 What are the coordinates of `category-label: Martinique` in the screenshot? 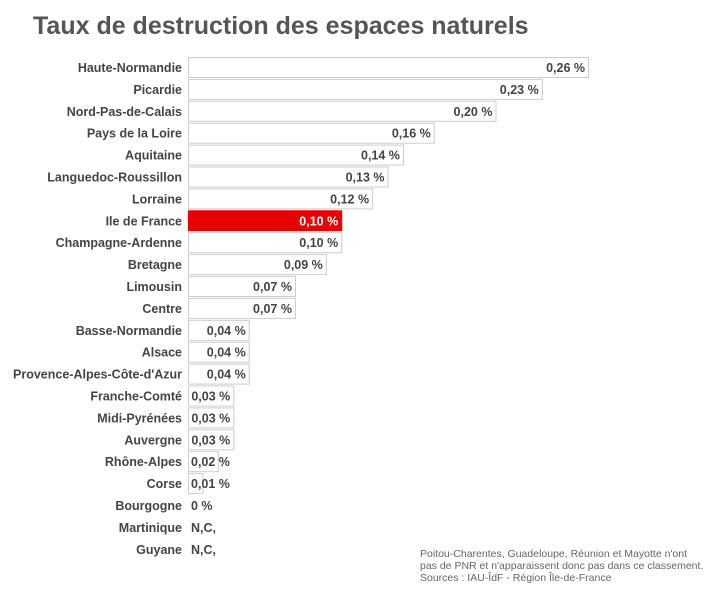 It's located at (150, 528).